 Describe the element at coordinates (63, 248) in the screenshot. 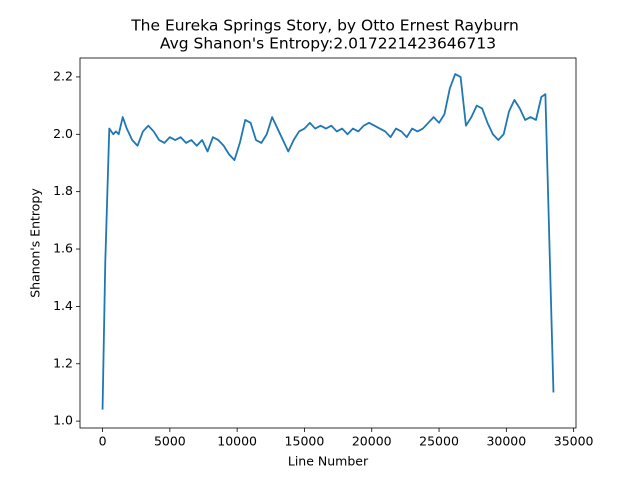

I see `y-tick-label: 1.6` at that location.